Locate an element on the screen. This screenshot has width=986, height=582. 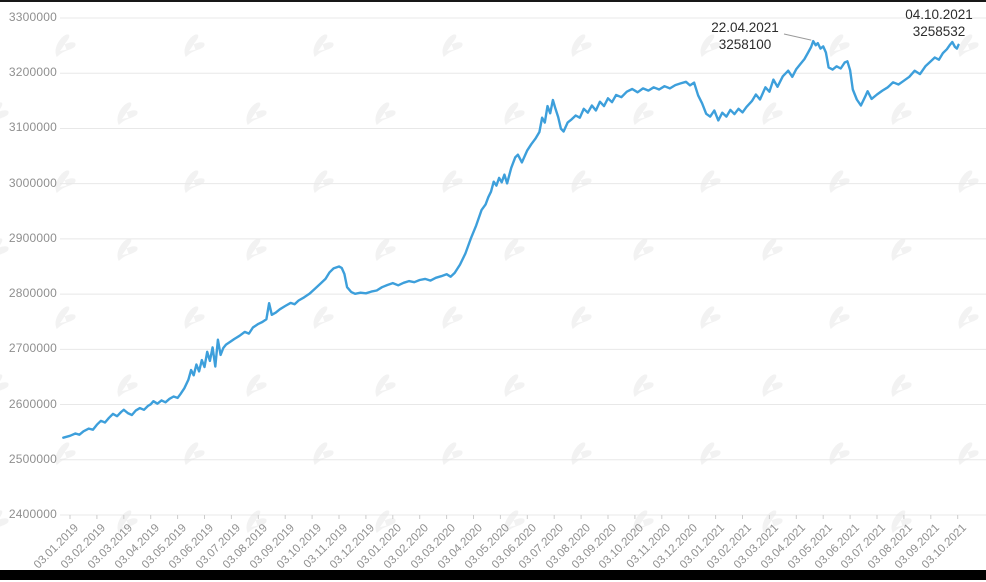
annotation-last: 04.10.2021 3258532 is located at coordinates (939, 23).